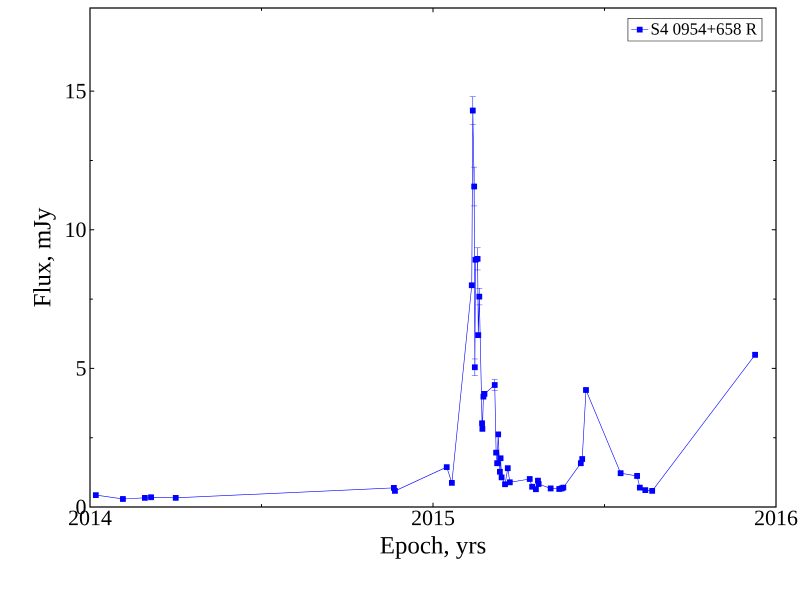 The image size is (802, 599). I want to click on y-tick-label: 15, so click(76, 91).